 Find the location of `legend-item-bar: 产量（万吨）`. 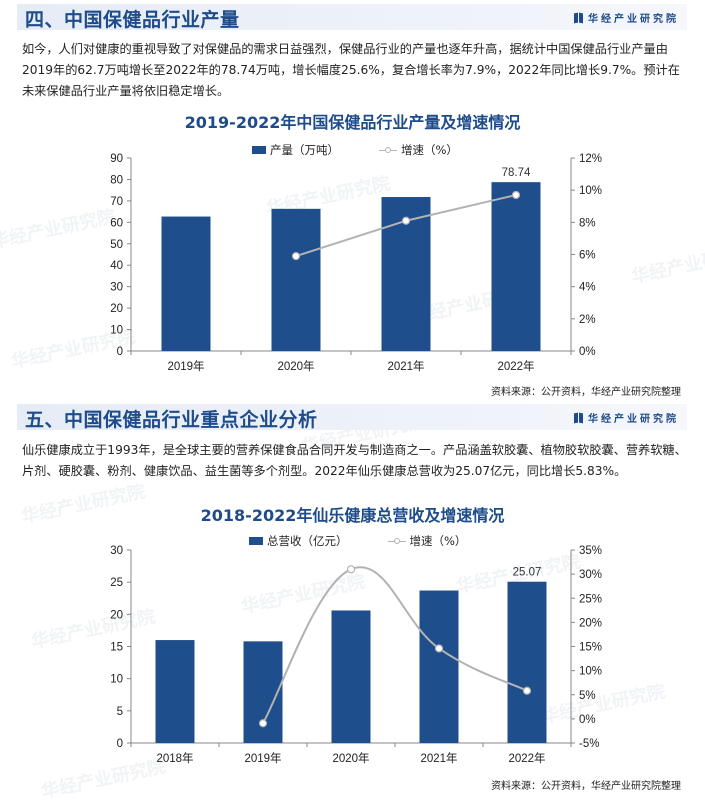

legend-item-bar: 产量（万吨） is located at coordinates (295, 150).